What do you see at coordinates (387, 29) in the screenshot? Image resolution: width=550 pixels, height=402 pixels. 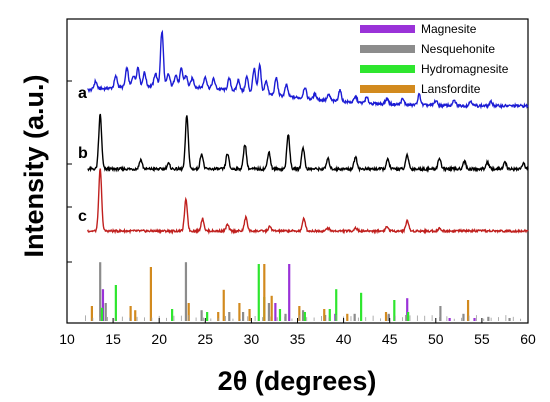 I see `legend-swatch-magnesite` at bounding box center [387, 29].